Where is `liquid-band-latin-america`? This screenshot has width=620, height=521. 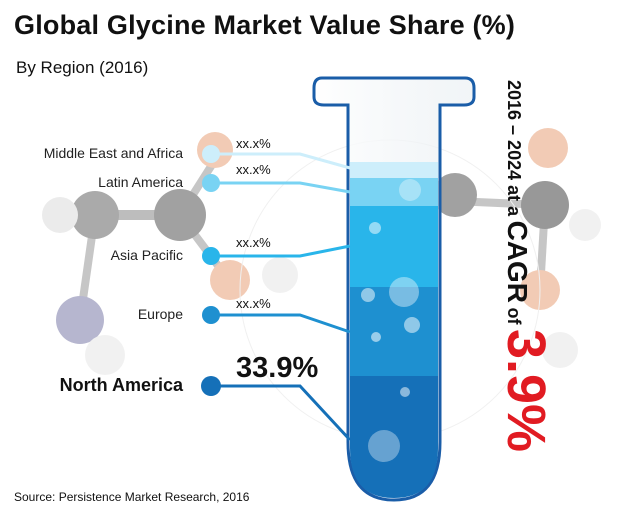 liquid-band-latin-america is located at coordinates (394, 192).